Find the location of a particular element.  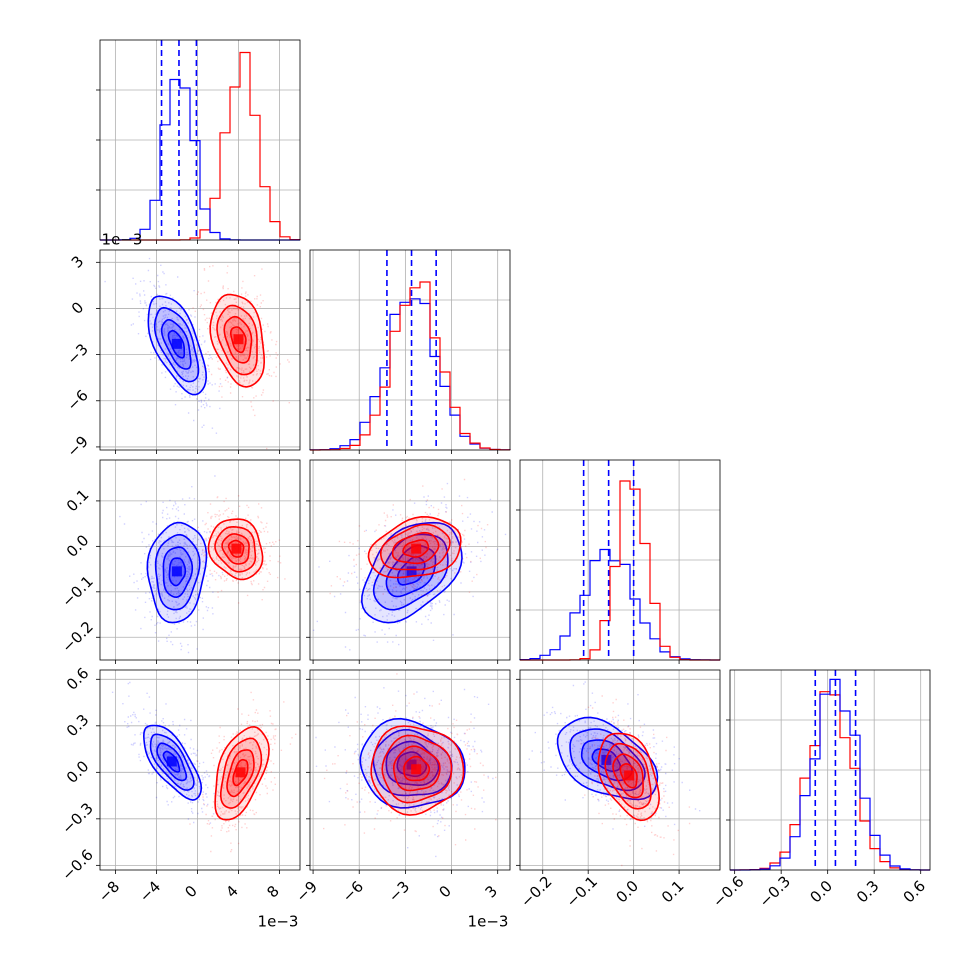

y-multiplier-label: 1e−3 is located at coordinates (122, 240).